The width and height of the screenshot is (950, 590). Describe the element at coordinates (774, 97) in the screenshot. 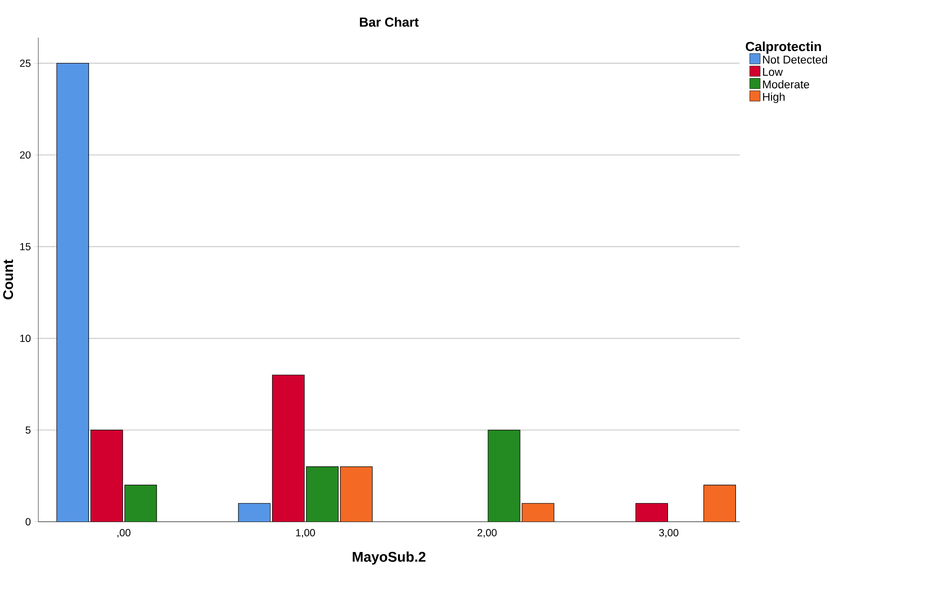

I see `legend-label: High` at that location.